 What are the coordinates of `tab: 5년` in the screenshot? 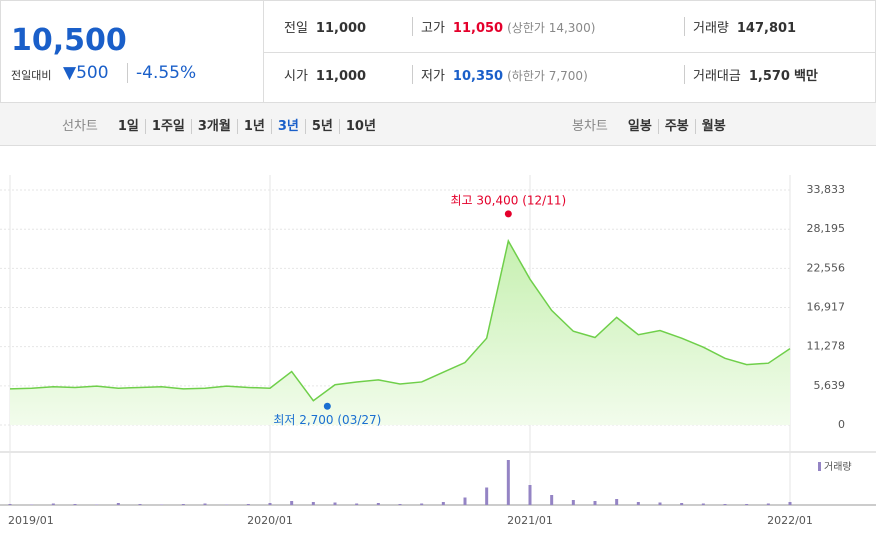 It's located at (321, 126).